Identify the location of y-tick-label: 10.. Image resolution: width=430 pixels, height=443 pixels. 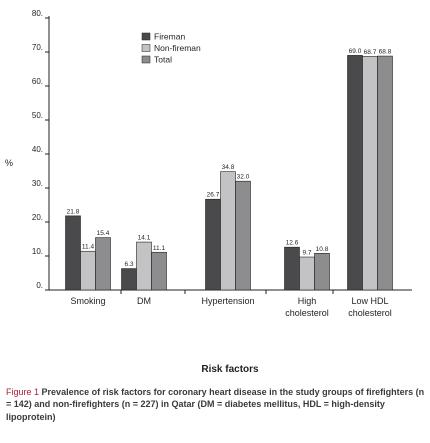
(37, 251).